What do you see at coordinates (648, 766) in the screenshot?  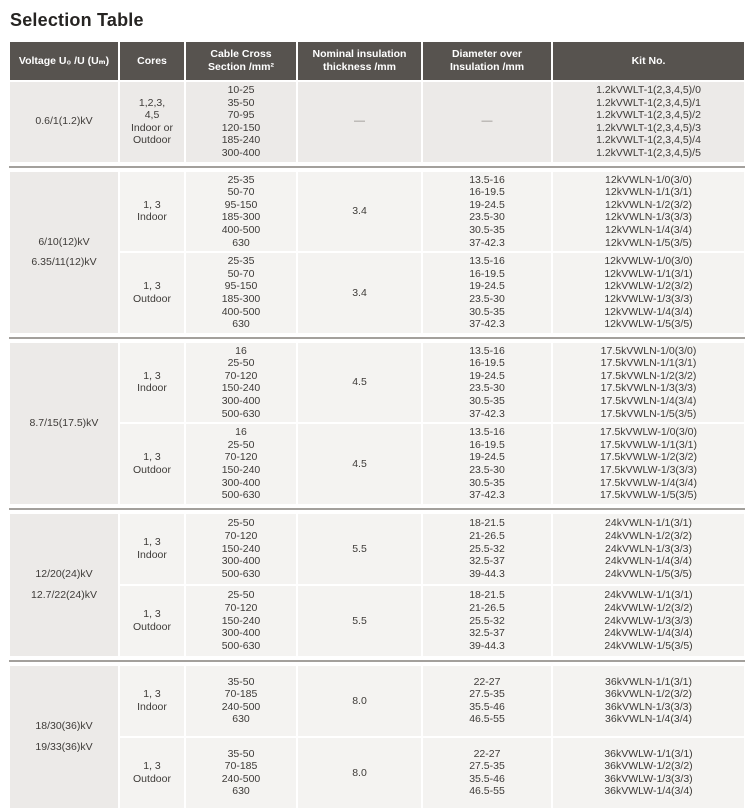 I see `cell-line: 36kVWLW-1/2(3/2)` at bounding box center [648, 766].